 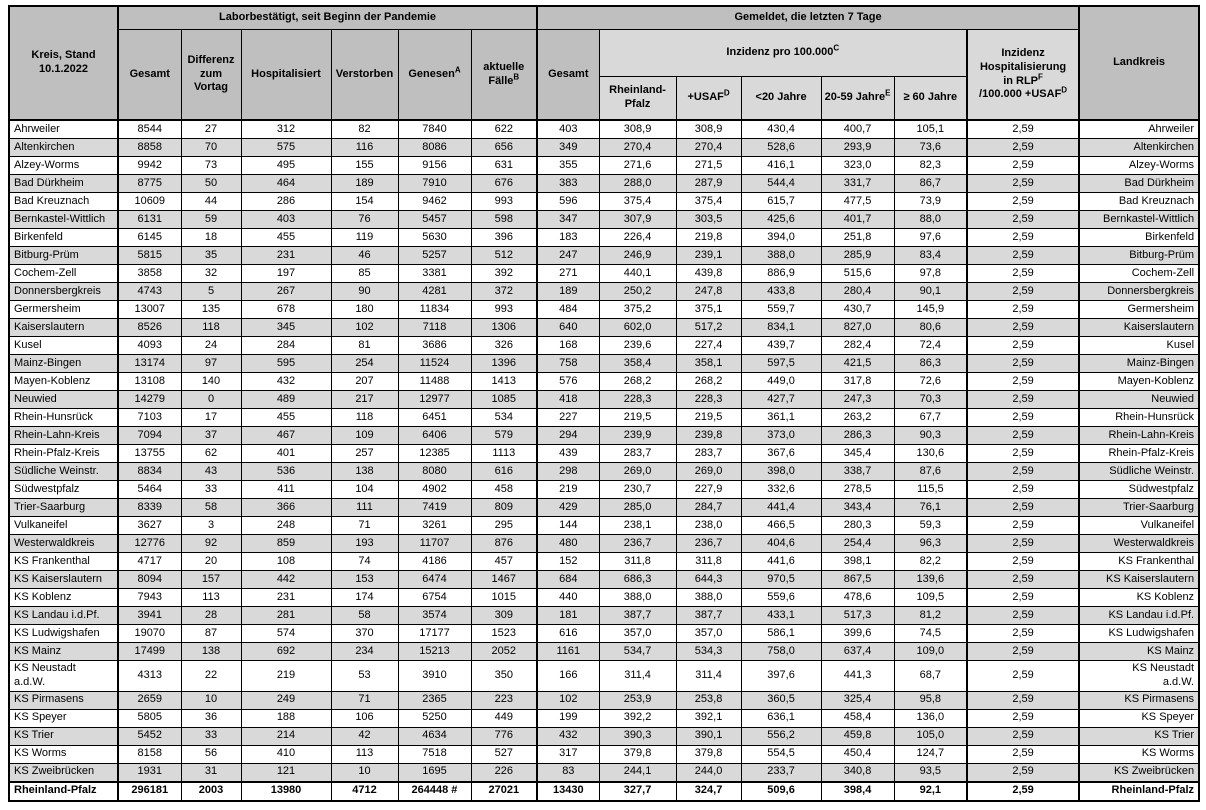 I want to click on value-cell: 347, so click(x=568, y=219).